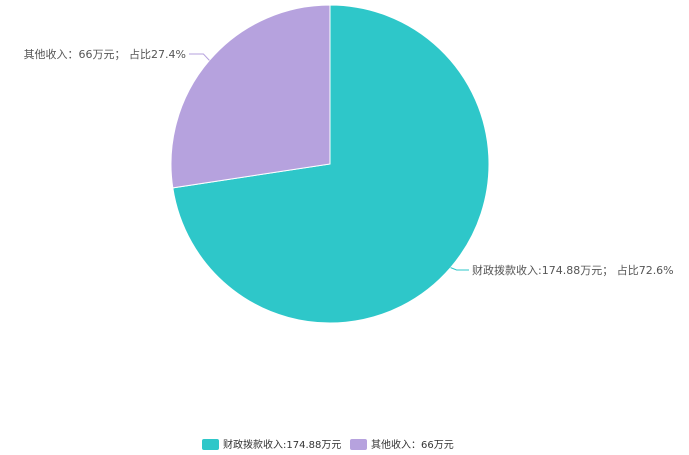  I want to click on legend: 财政拨款收入:174.88万元 其他收入：66万元, so click(328, 444).